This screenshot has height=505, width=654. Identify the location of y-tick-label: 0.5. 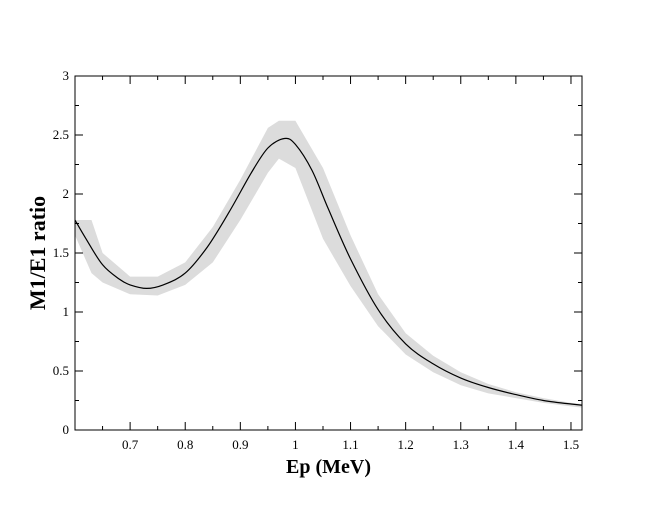
(61, 370).